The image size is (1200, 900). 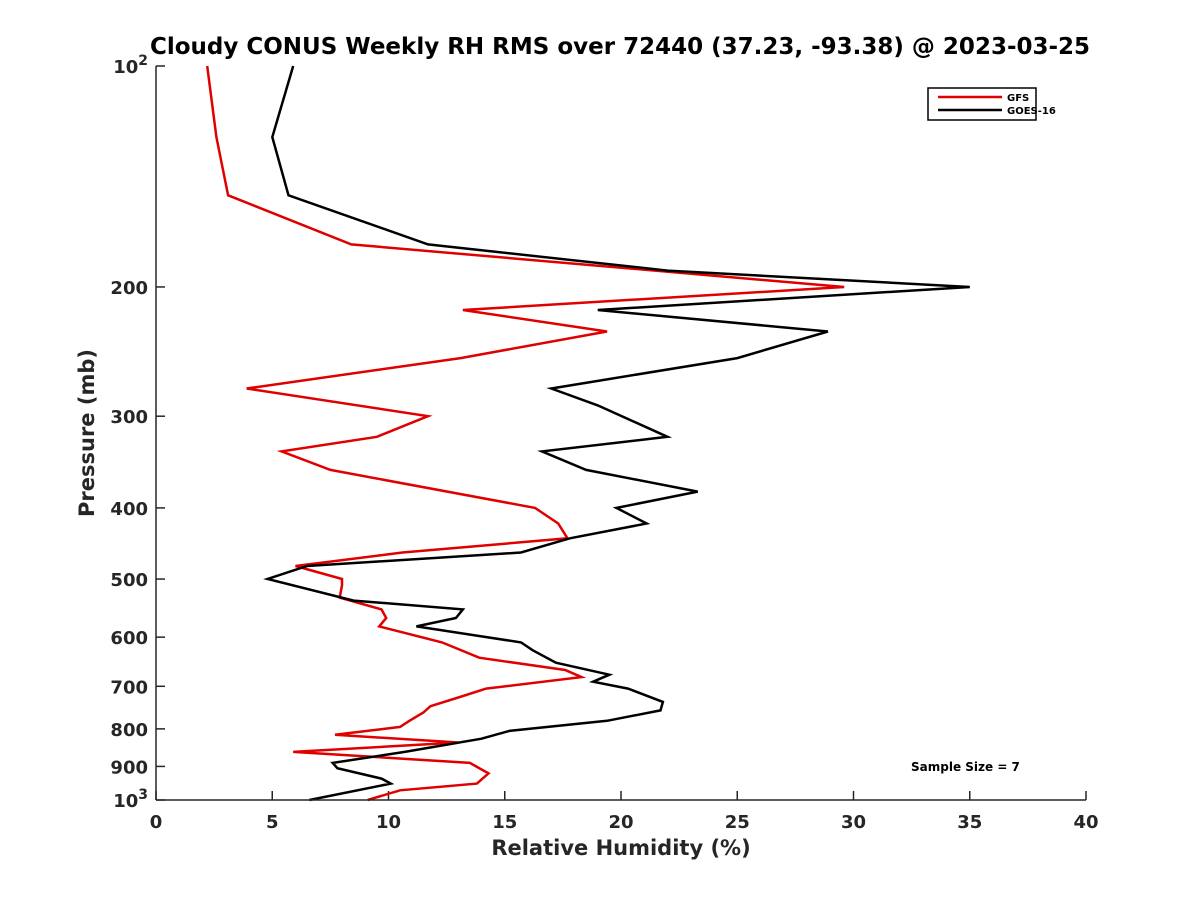 I want to click on y-axis-label: Pressure (mb), so click(x=87, y=433).